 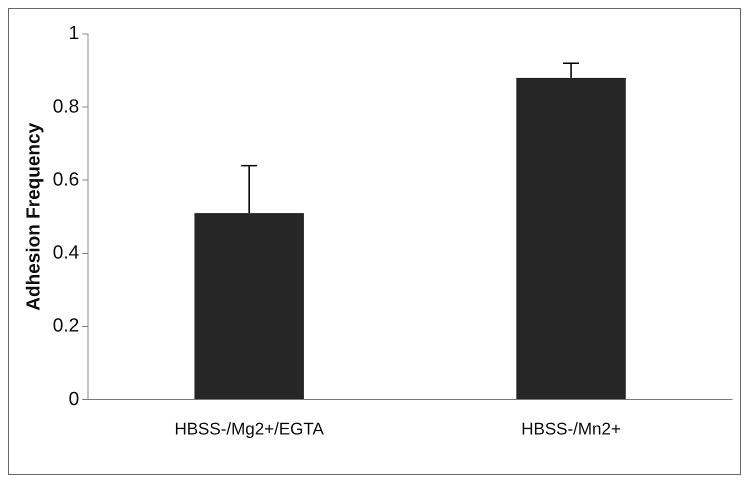 I want to click on y-tick-label: 0.6, so click(x=66, y=179).